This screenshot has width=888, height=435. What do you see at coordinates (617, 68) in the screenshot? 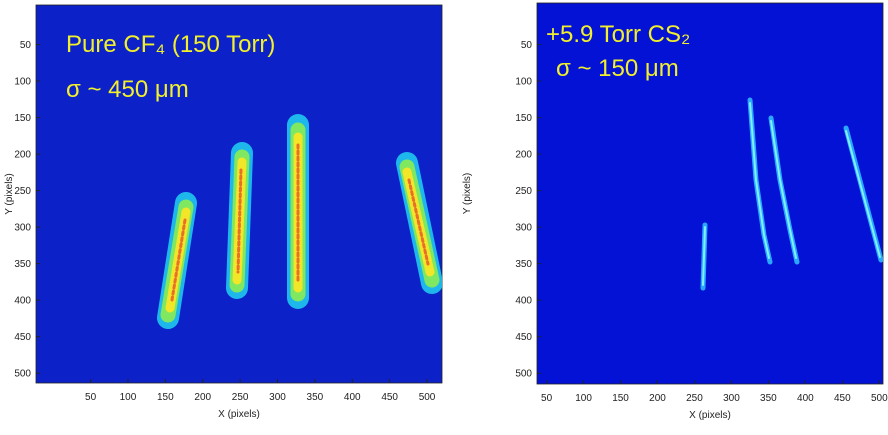
I see `annotation: σ ~ 150 μm` at bounding box center [617, 68].